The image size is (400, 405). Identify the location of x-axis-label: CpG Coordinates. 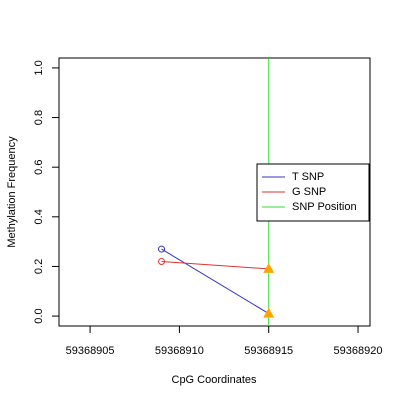
(214, 380).